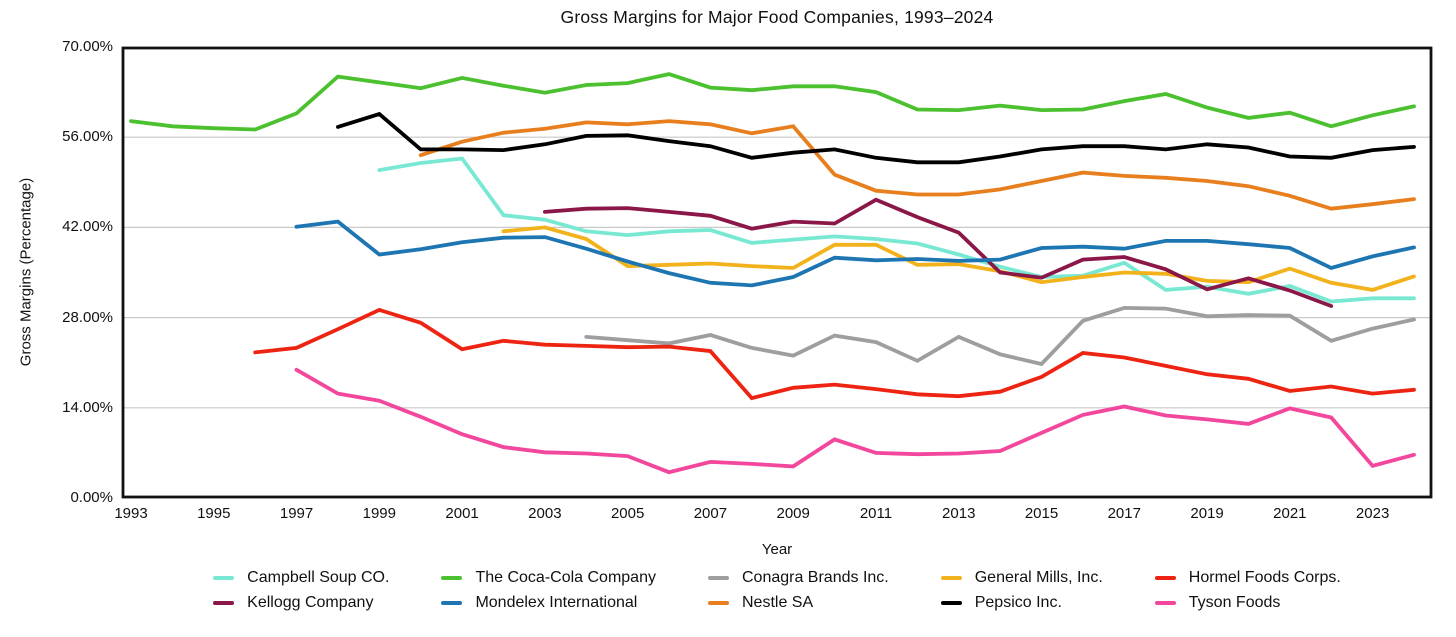 This screenshot has width=1456, height=637. What do you see at coordinates (1264, 577) in the screenshot?
I see `legend-label: Hormel Foods Corps.` at bounding box center [1264, 577].